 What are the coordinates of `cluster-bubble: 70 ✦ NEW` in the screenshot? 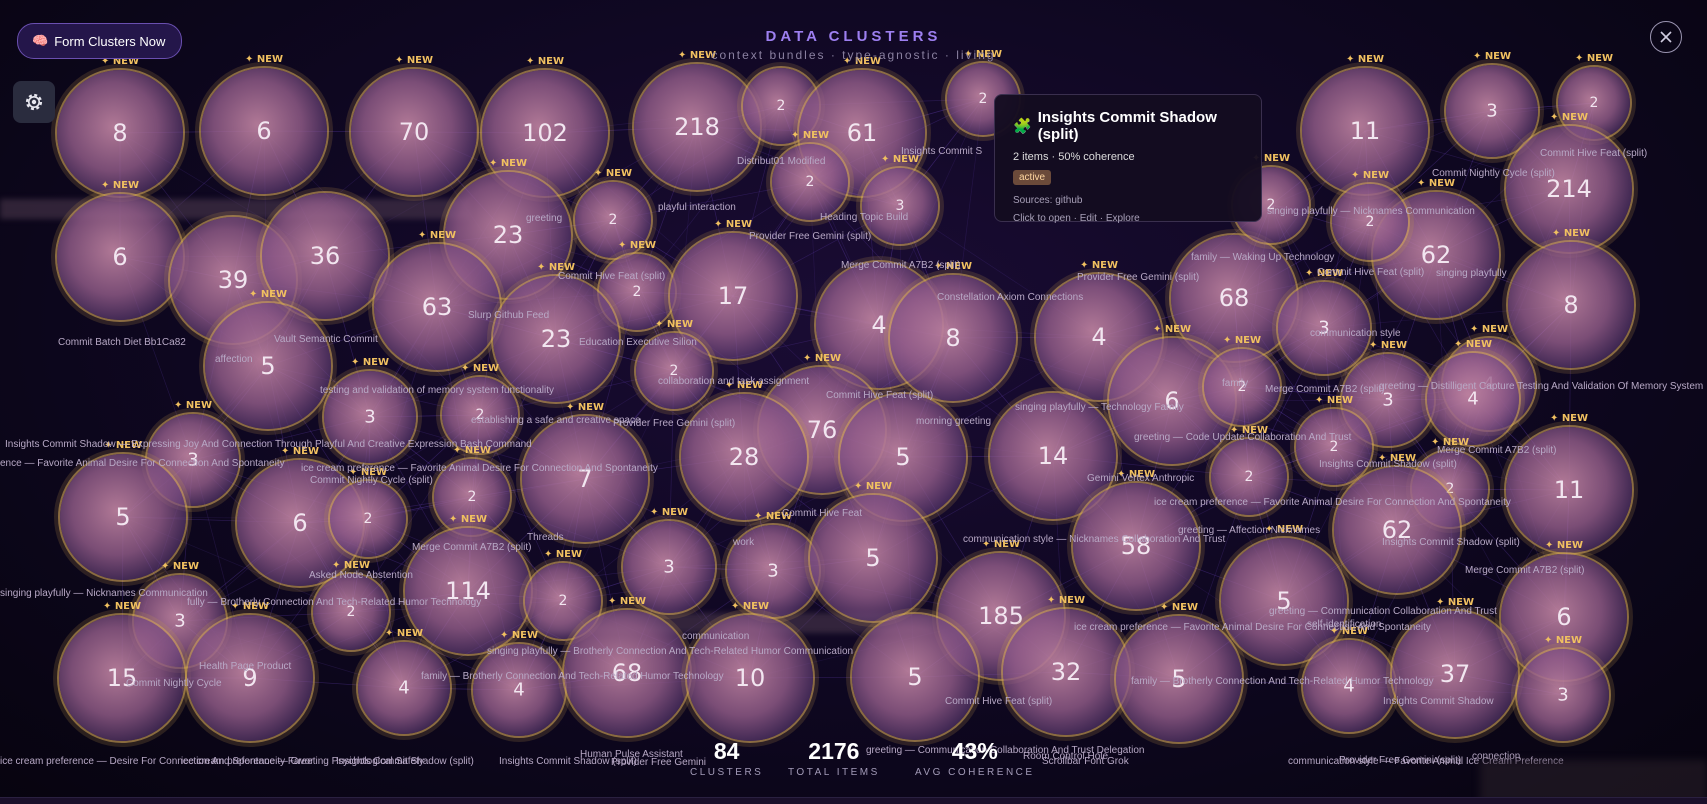 It's located at (414, 125).